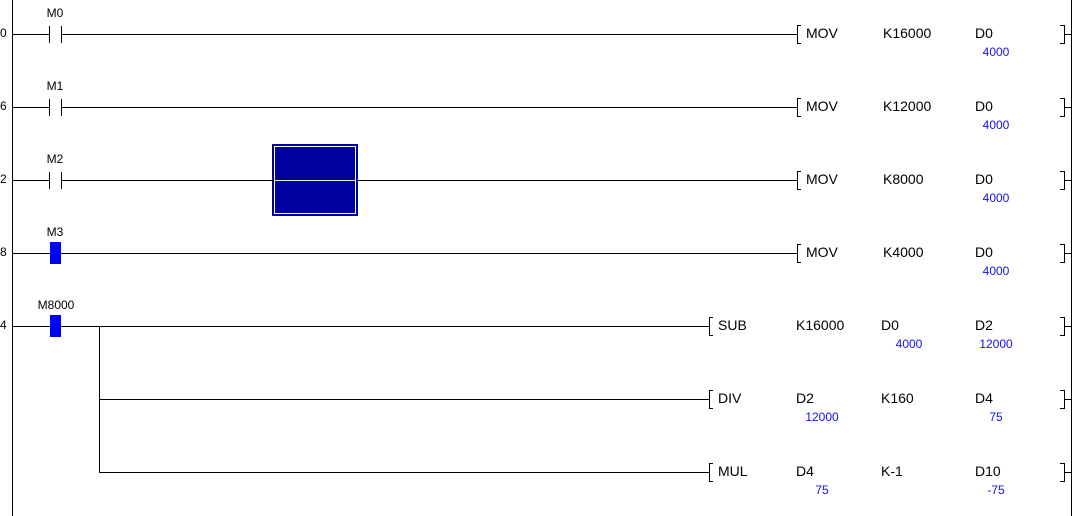  I want to click on instruction-operand: D10, so click(988, 471).